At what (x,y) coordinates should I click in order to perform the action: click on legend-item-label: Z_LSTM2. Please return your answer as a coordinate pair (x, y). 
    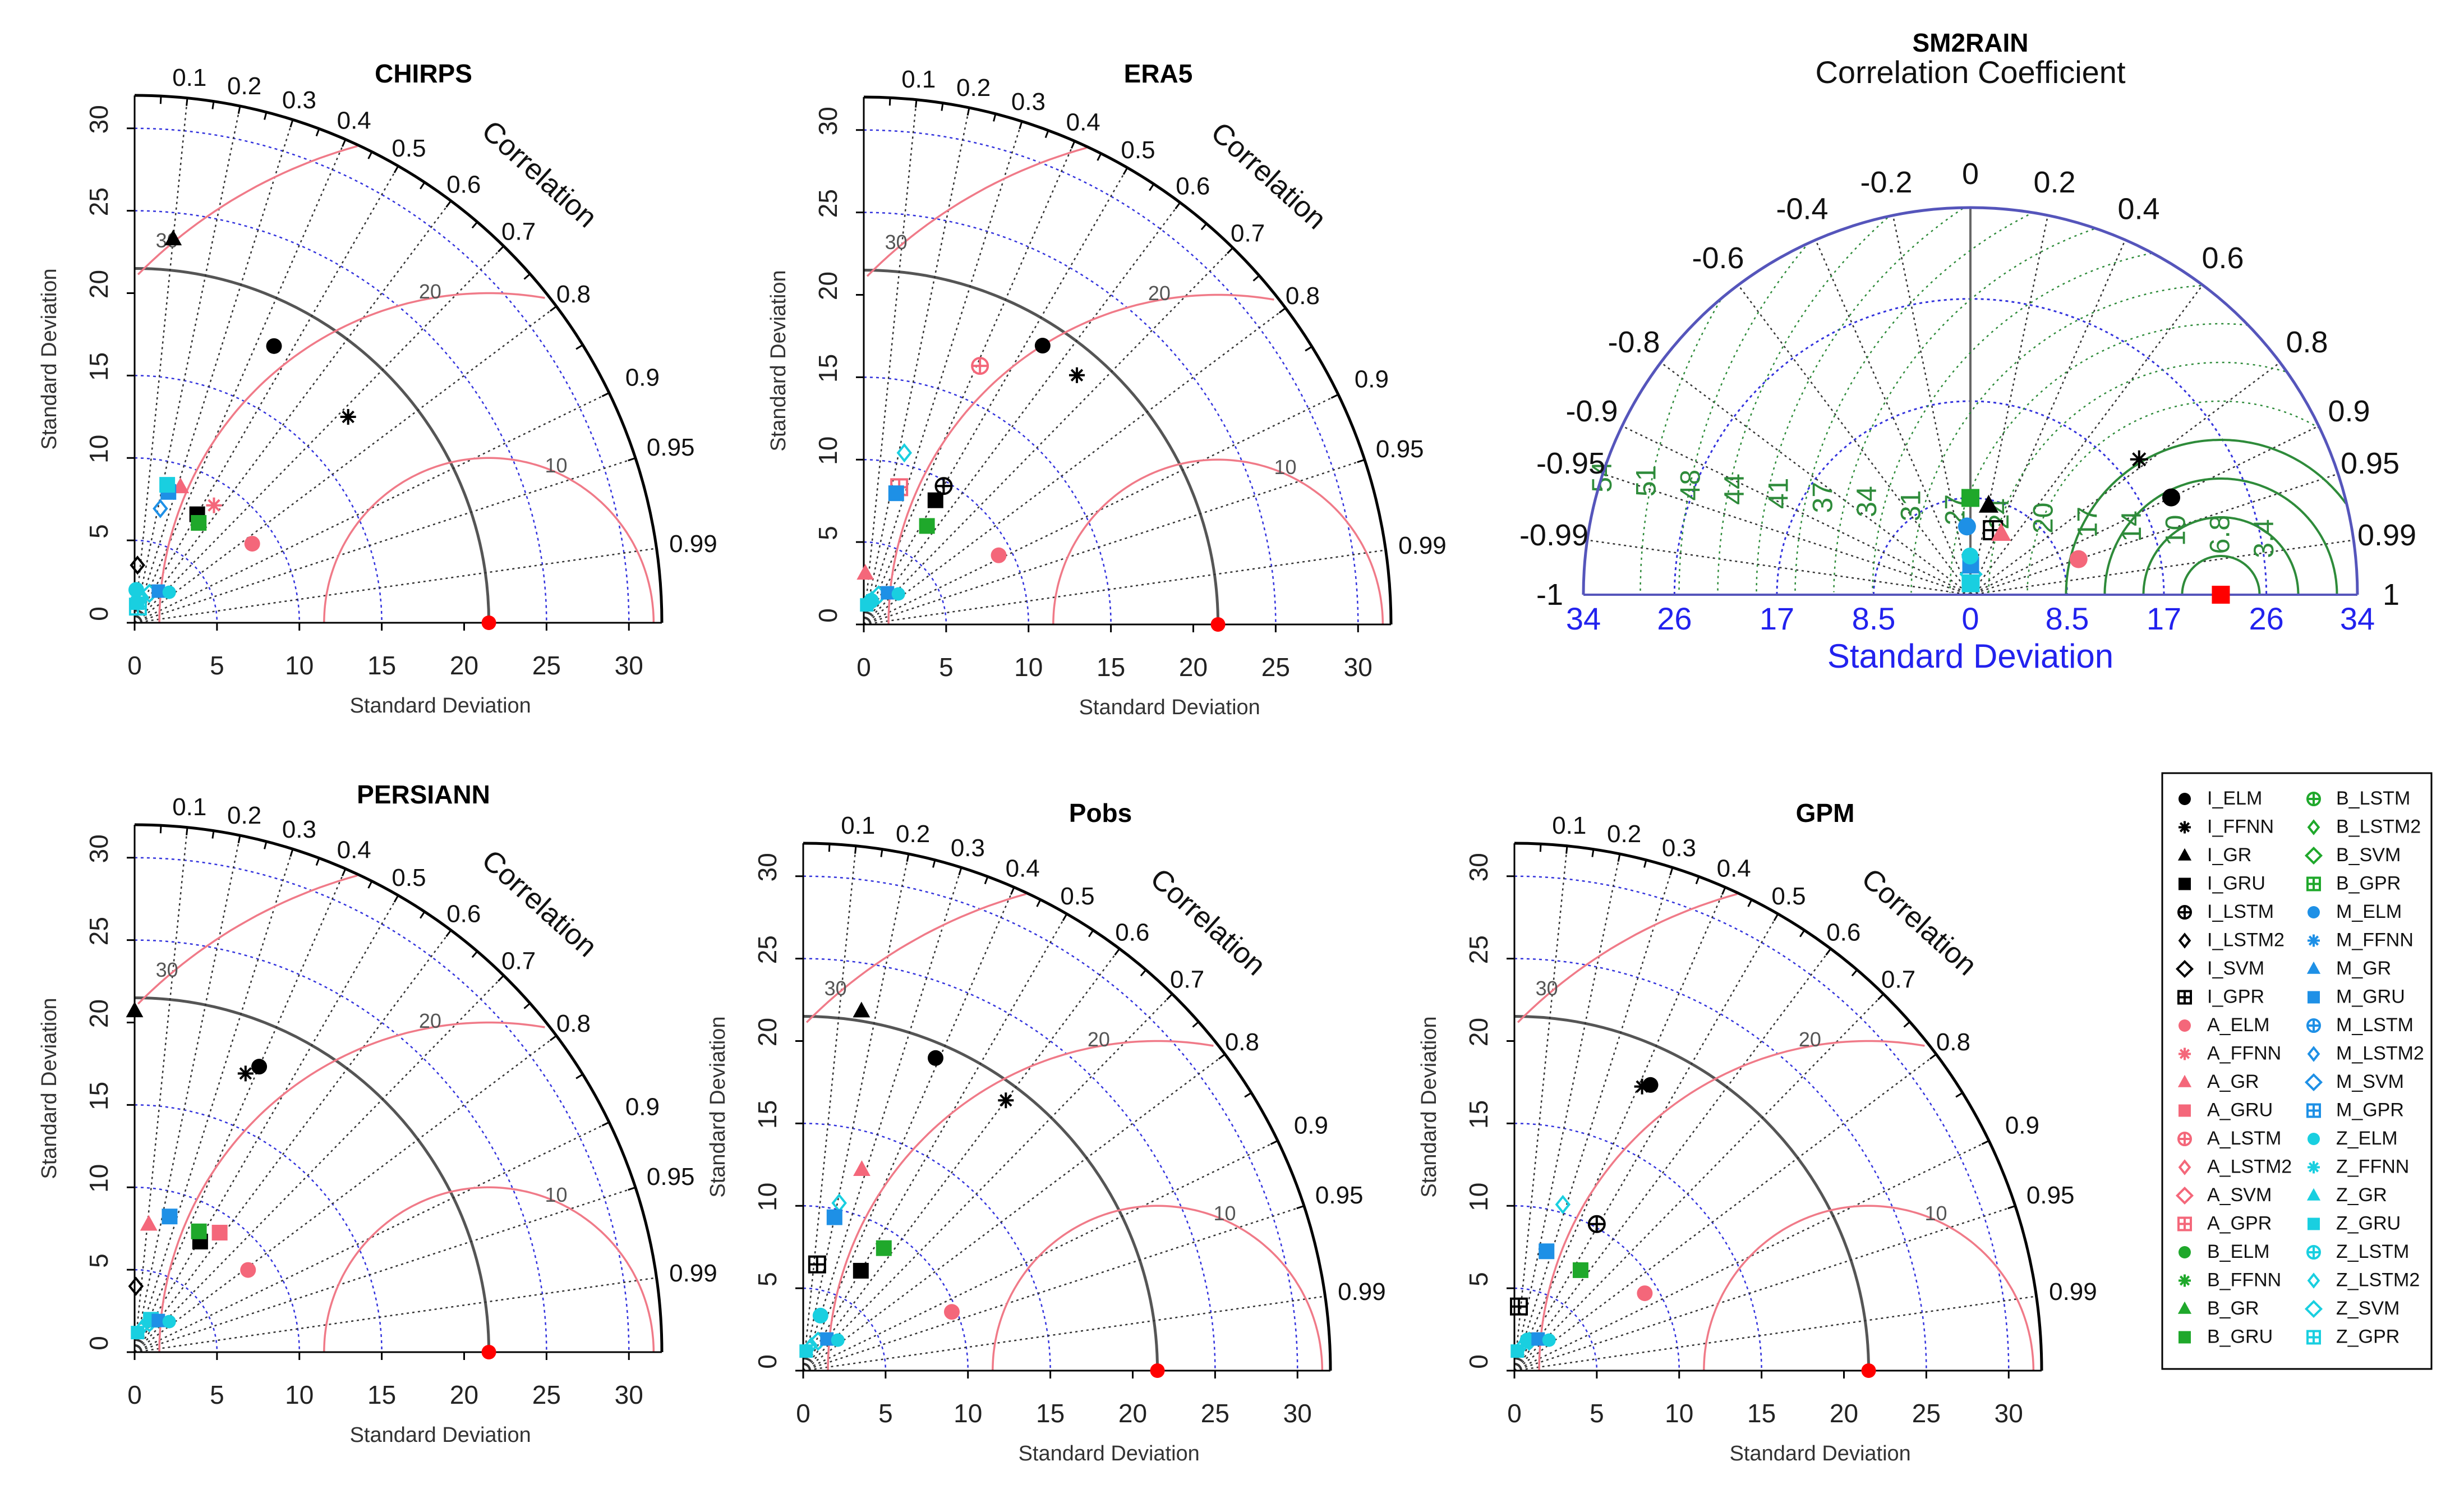
    Looking at the image, I should click on (2378, 1280).